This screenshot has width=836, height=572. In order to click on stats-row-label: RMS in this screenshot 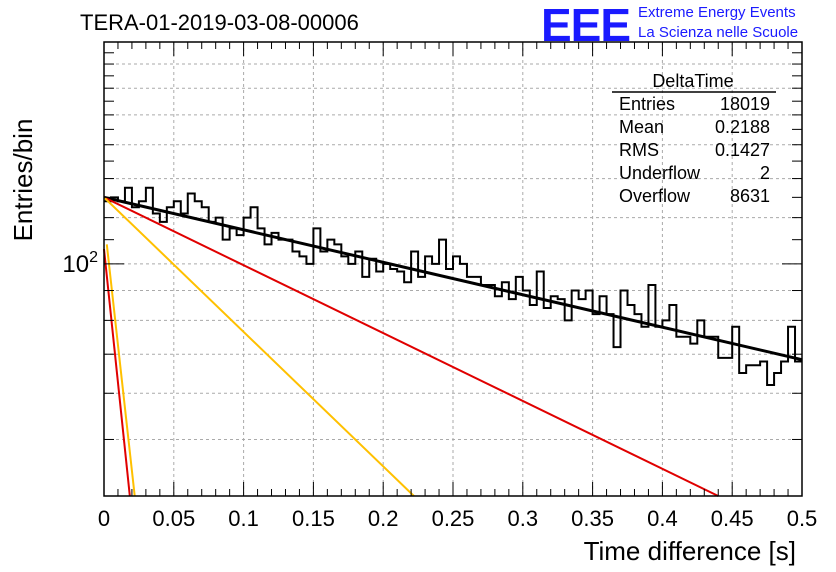, I will do `click(639, 150)`.